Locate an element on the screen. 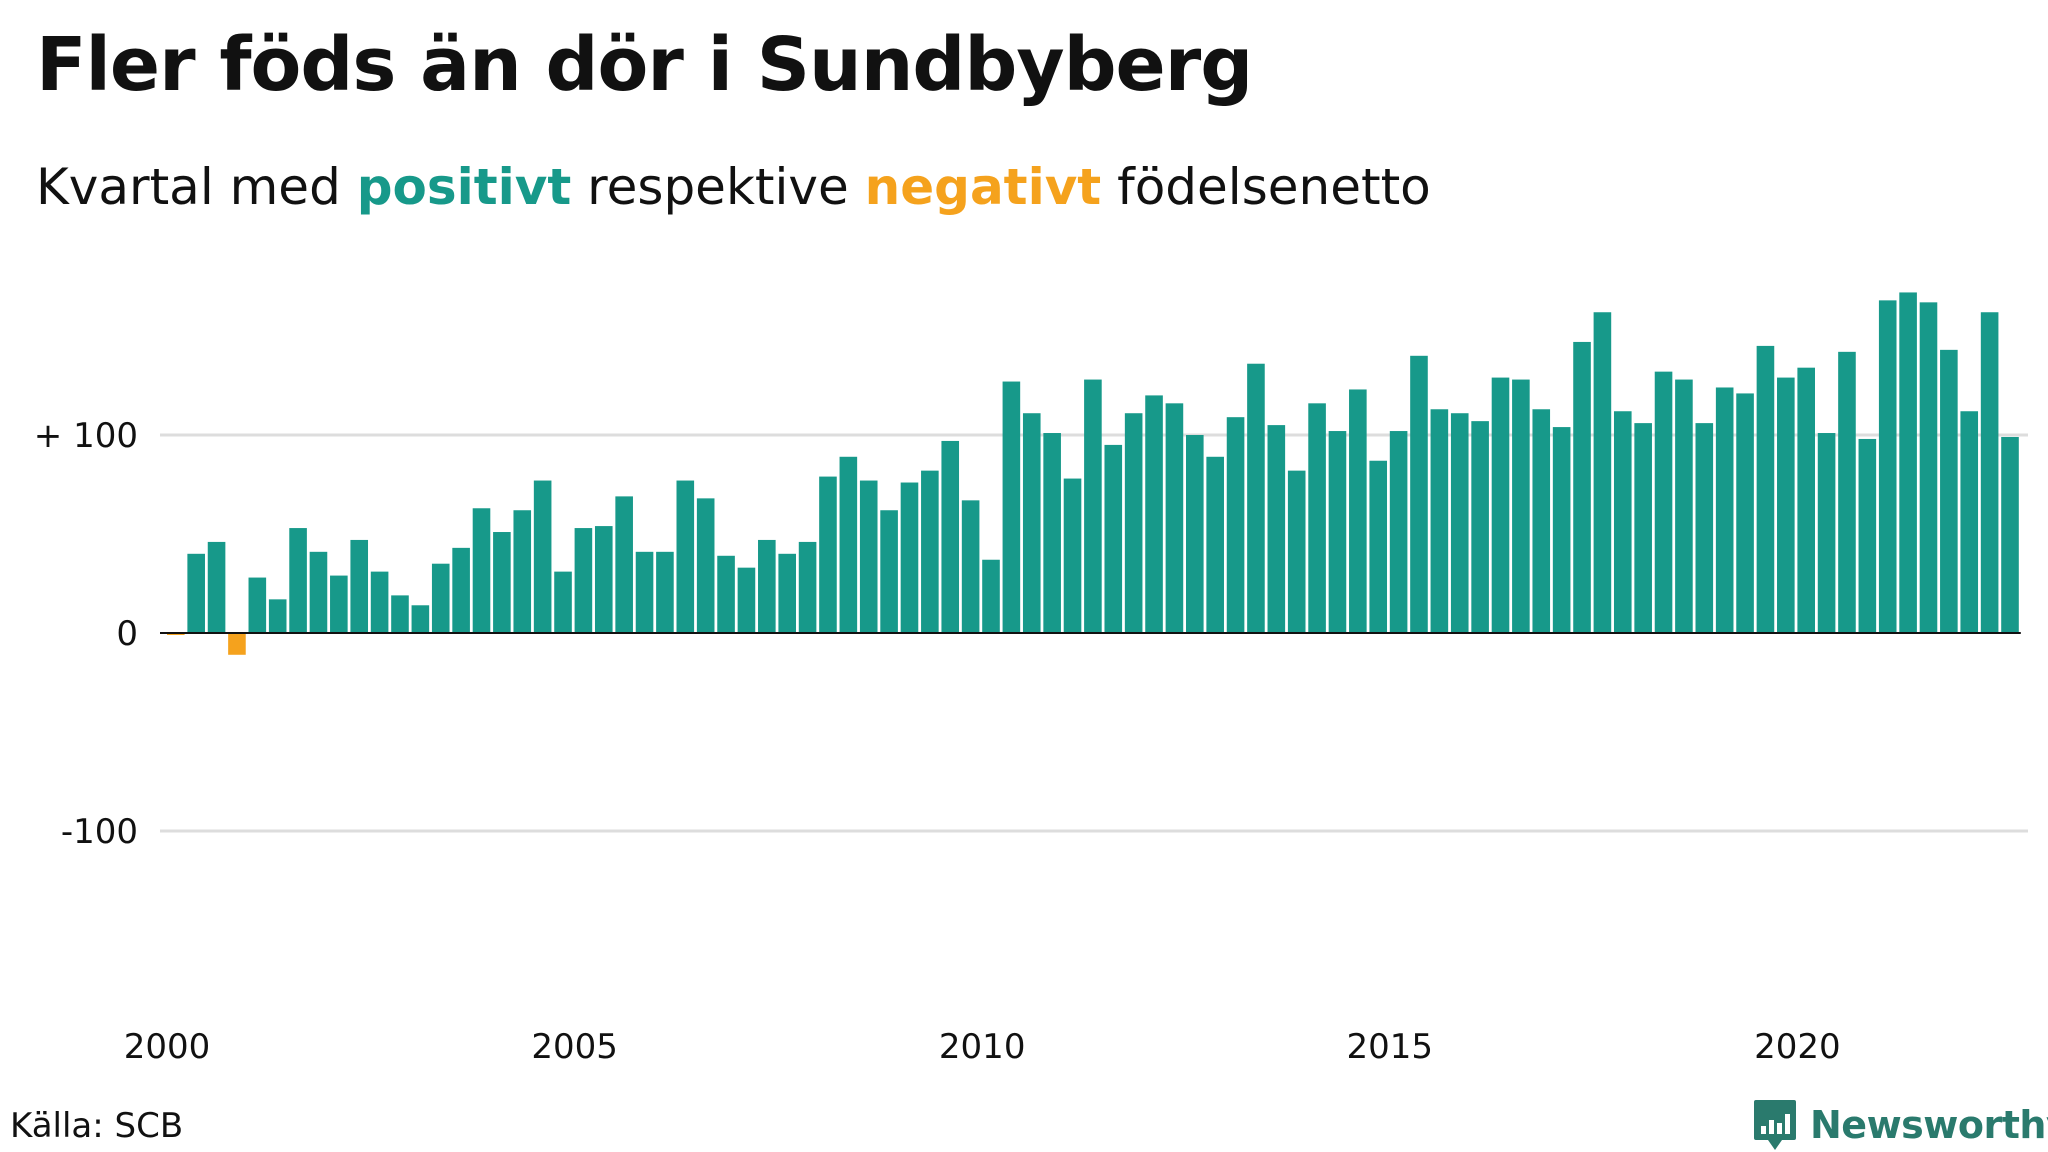  newsworthy-logo: Newsworthy is located at coordinates (1900, 1125).